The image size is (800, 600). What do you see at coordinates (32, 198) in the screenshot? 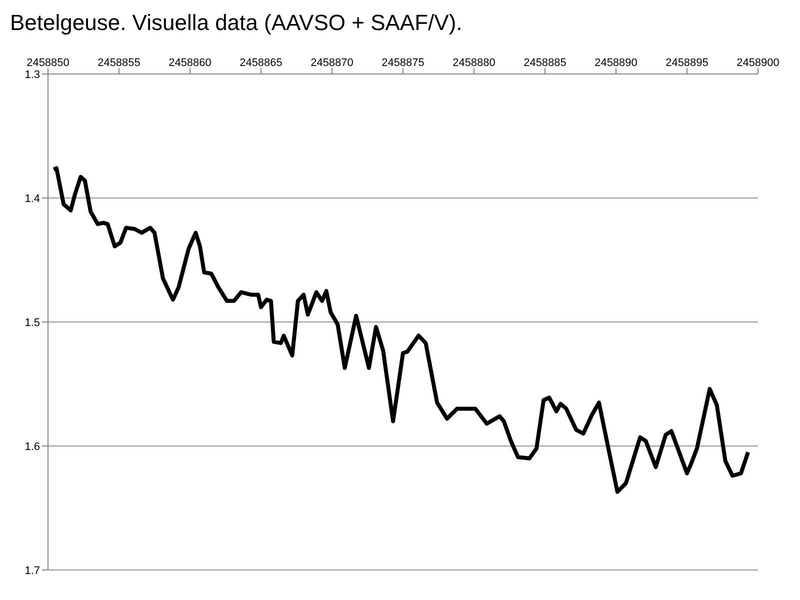
I see `y-tick-label: 1.4` at bounding box center [32, 198].